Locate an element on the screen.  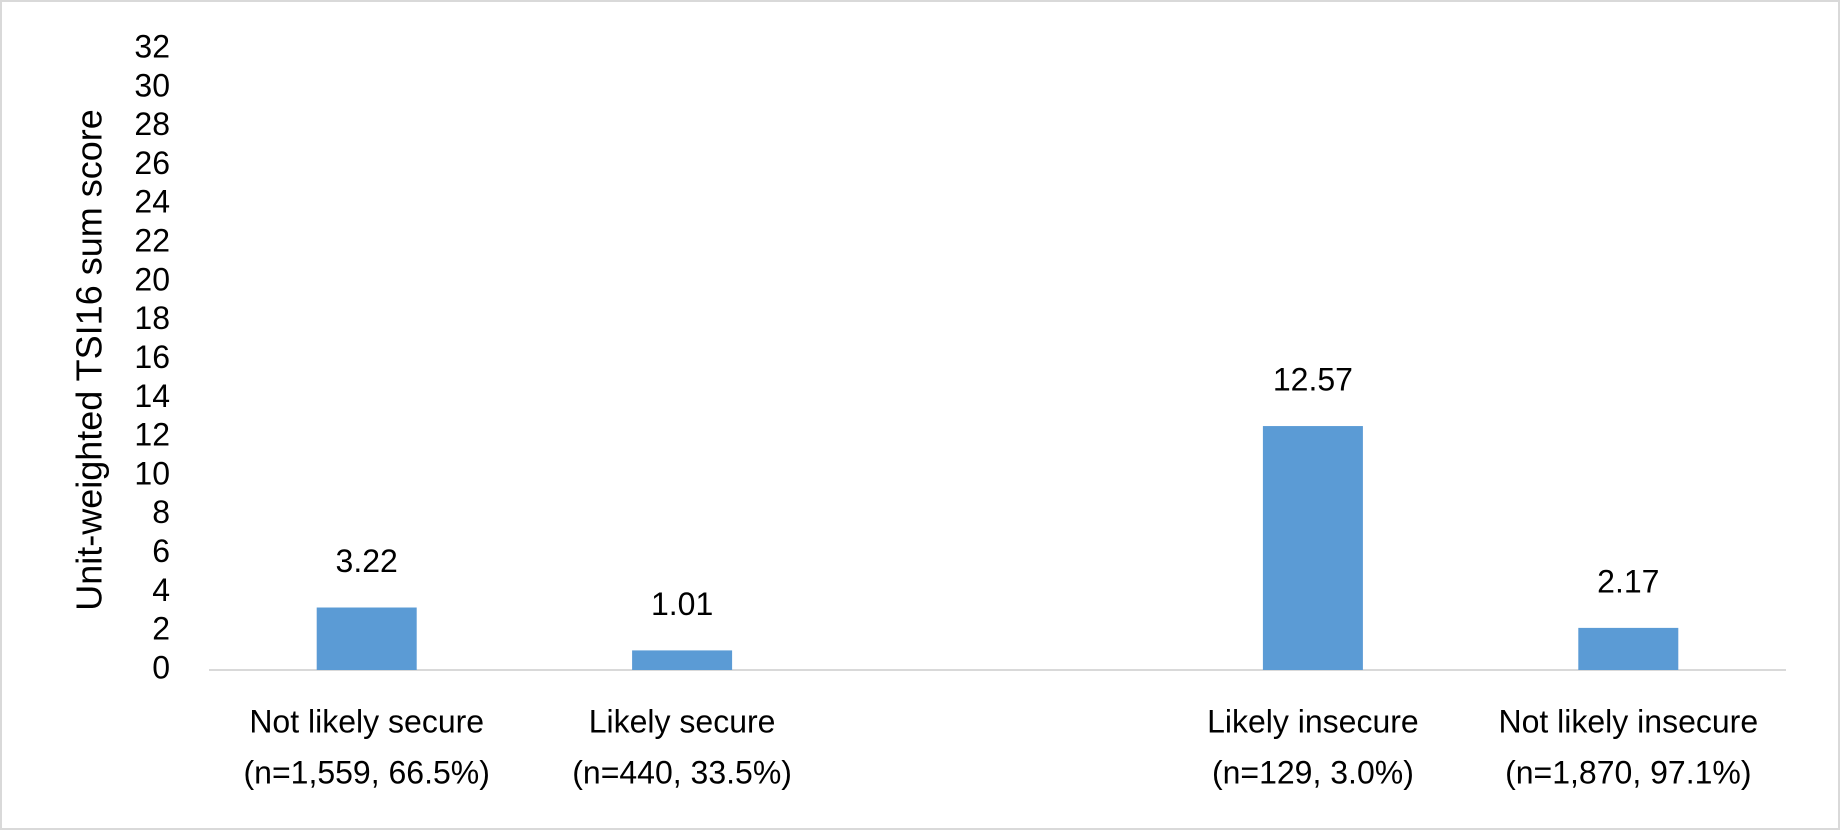
y-tick-label: 10 is located at coordinates (152, 473).